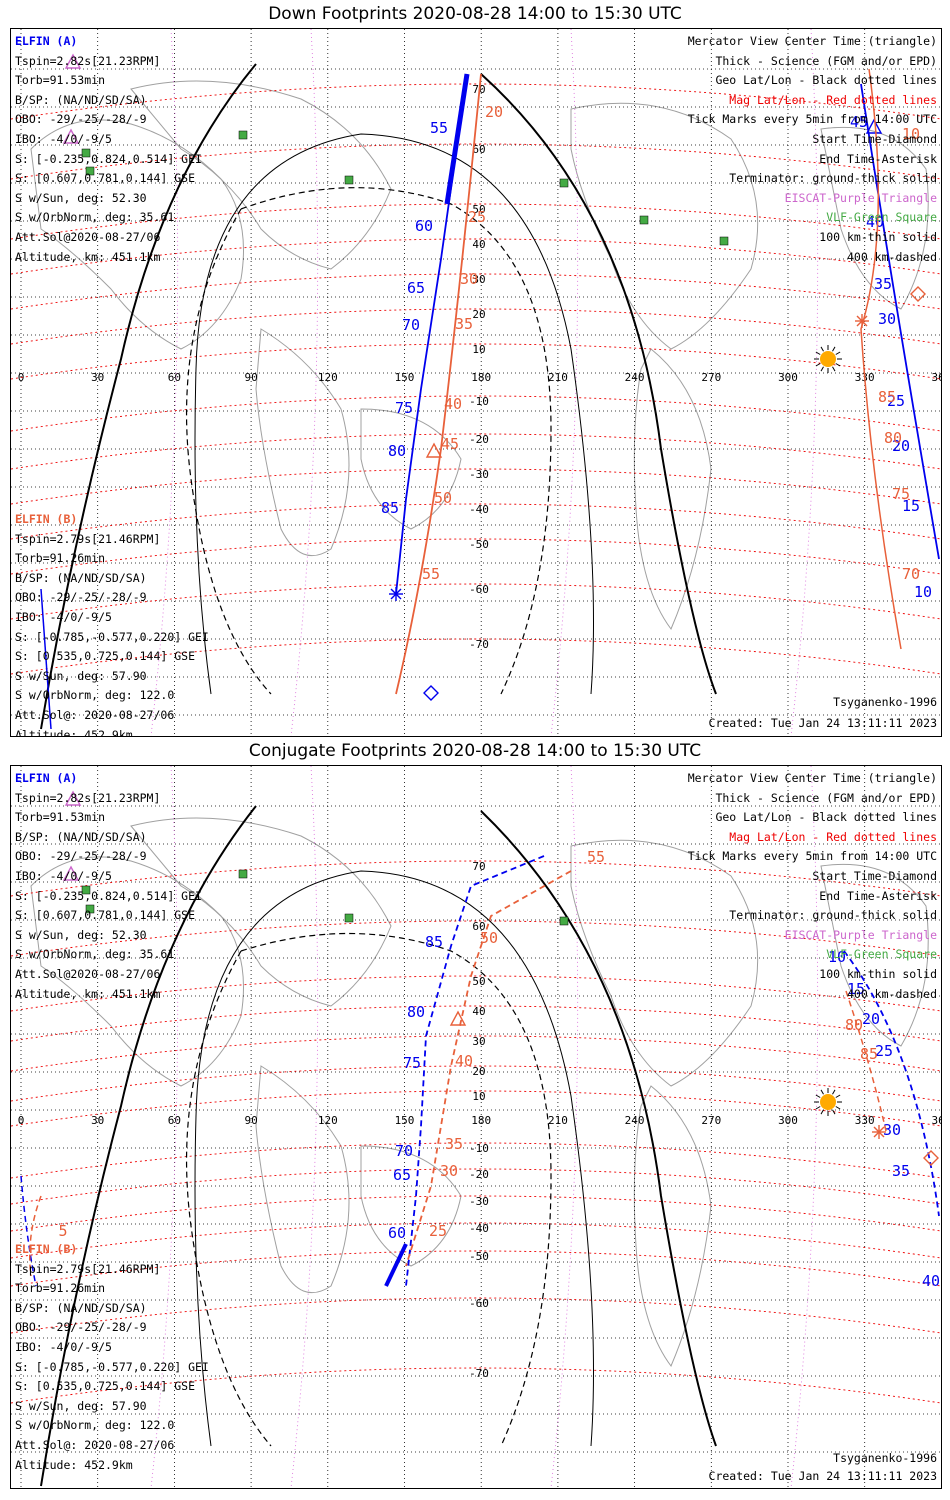 The width and height of the screenshot is (950, 1500). Describe the element at coordinates (871, 1019) in the screenshot. I see `elfin-a-tick-label: 20` at that location.